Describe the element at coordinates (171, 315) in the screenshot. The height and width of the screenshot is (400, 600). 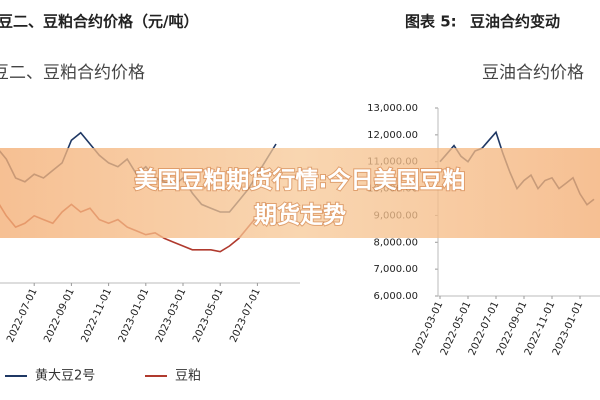
I see `x-tick-label: 2023-03-01` at that location.